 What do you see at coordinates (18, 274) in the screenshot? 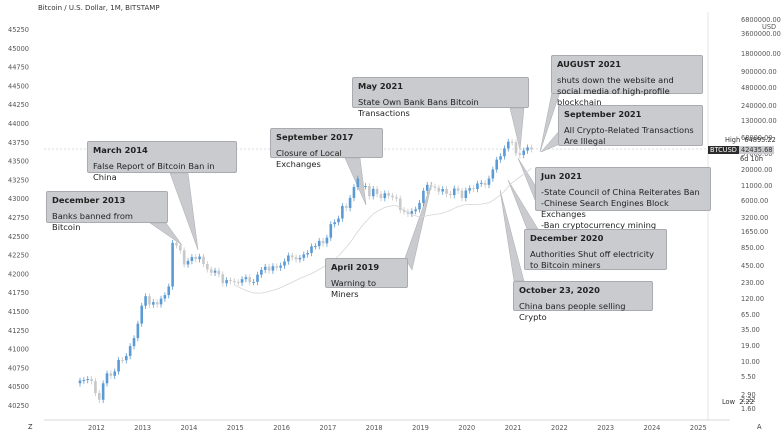
I see `left-tick-label: 42000` at bounding box center [18, 274].